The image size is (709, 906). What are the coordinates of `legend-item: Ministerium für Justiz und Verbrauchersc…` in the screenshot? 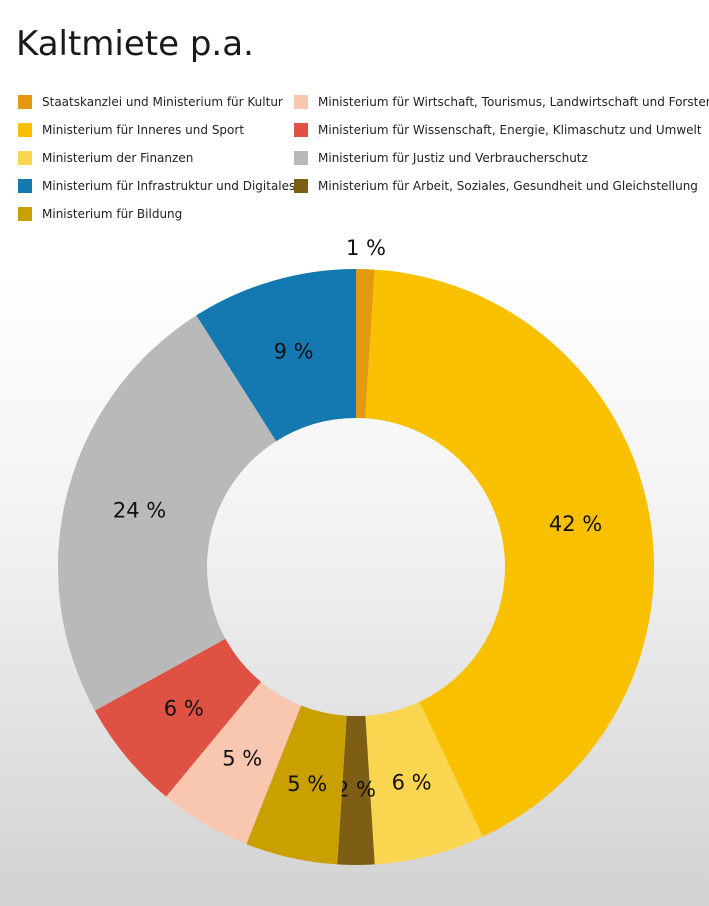 It's located at (441, 158).